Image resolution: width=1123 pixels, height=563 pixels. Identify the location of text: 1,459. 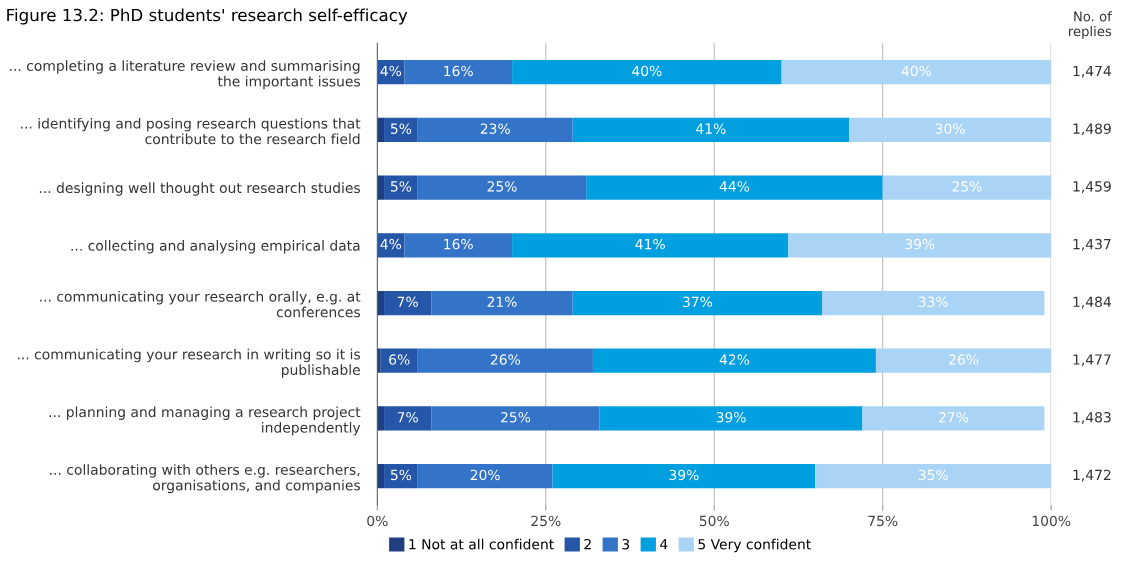
(1092, 187).